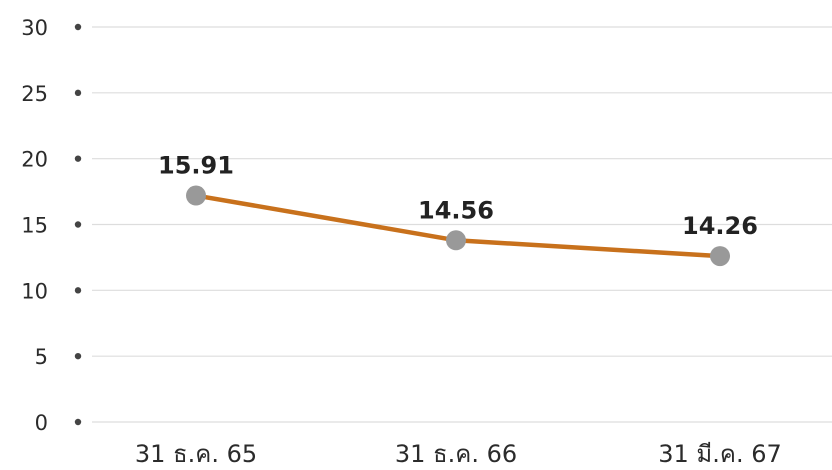 This screenshot has width=832, height=470. Describe the element at coordinates (458, 226) in the screenshot. I see `series-group` at that location.